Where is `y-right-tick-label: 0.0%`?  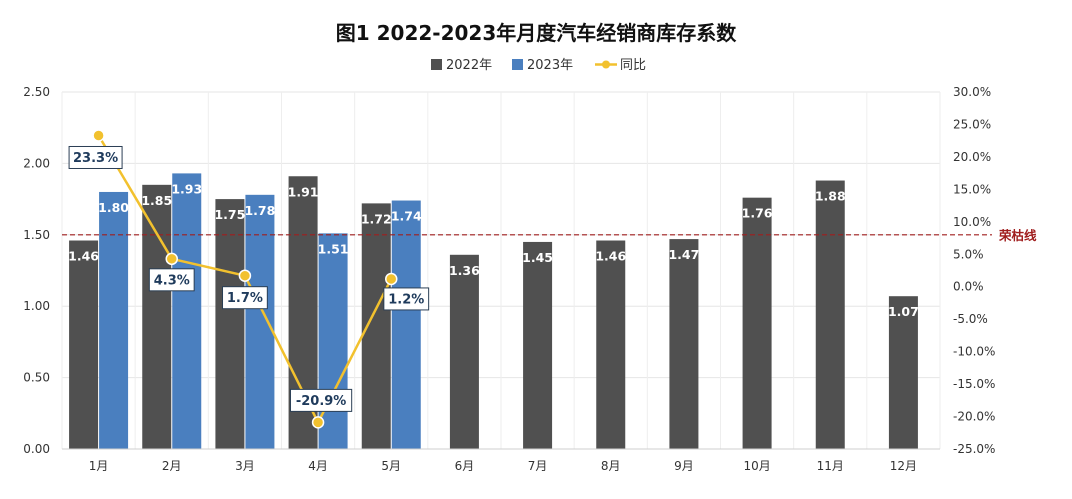 y-right-tick-label: 0.0% is located at coordinates (968, 287).